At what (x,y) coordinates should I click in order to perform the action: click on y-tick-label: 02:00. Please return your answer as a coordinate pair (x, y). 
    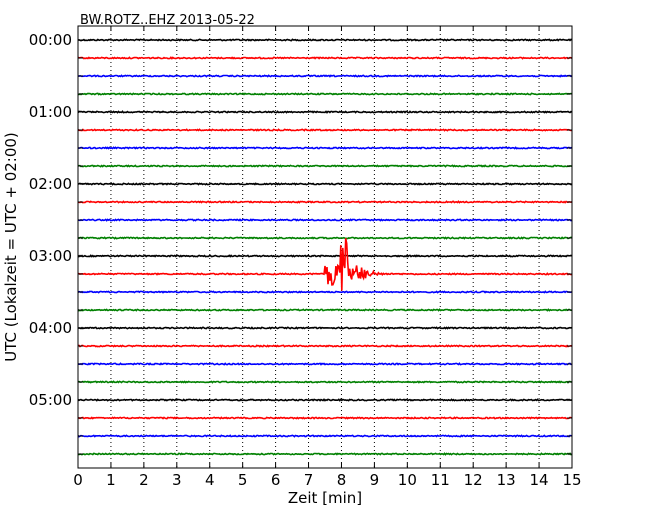
    Looking at the image, I should click on (50, 184).